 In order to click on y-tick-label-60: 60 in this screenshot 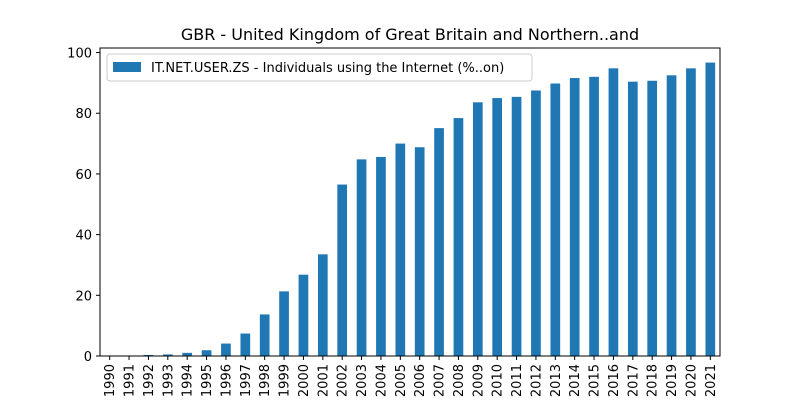, I will do `click(83, 175)`.